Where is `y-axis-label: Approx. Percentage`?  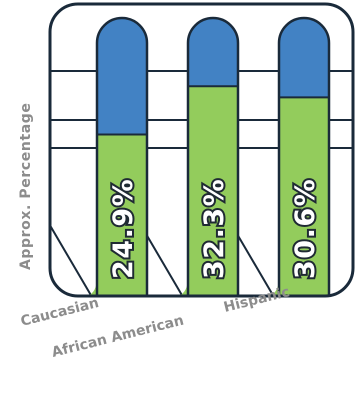 y-axis-label: Approx. Percentage is located at coordinates (26, 186).